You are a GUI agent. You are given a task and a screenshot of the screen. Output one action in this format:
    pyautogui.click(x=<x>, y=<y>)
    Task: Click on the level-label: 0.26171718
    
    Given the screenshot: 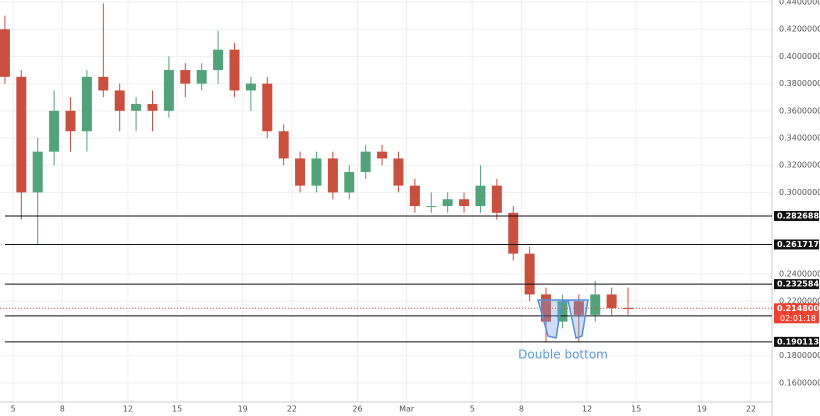 What is the action you would take?
    pyautogui.click(x=798, y=244)
    